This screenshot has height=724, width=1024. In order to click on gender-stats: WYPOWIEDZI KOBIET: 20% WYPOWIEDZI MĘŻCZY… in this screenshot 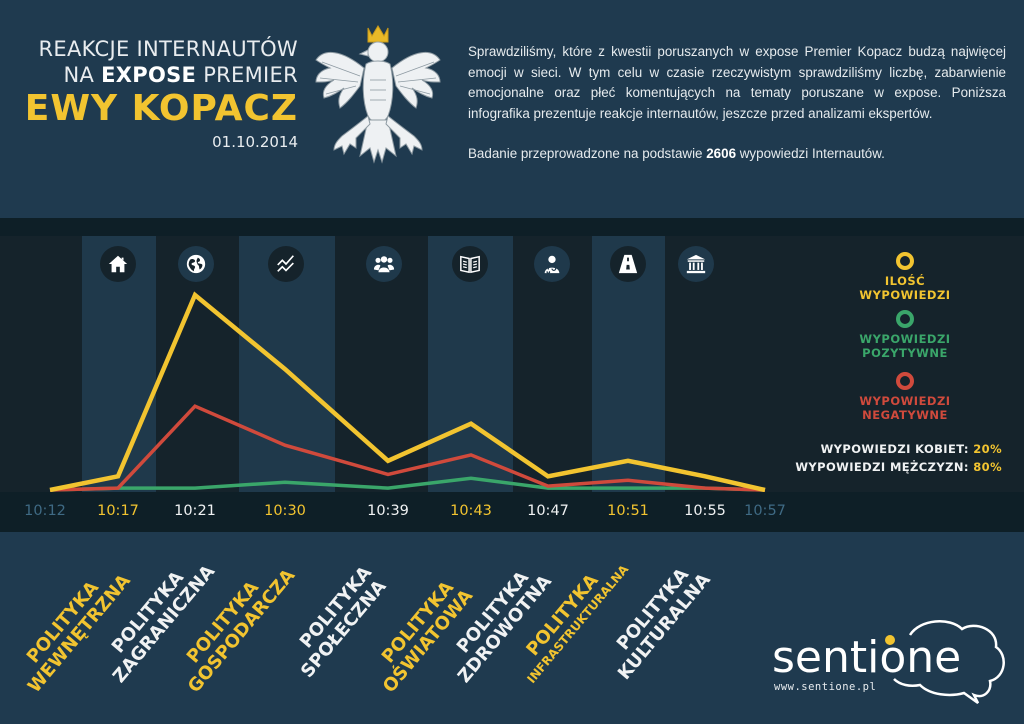, I will do `click(898, 458)`.